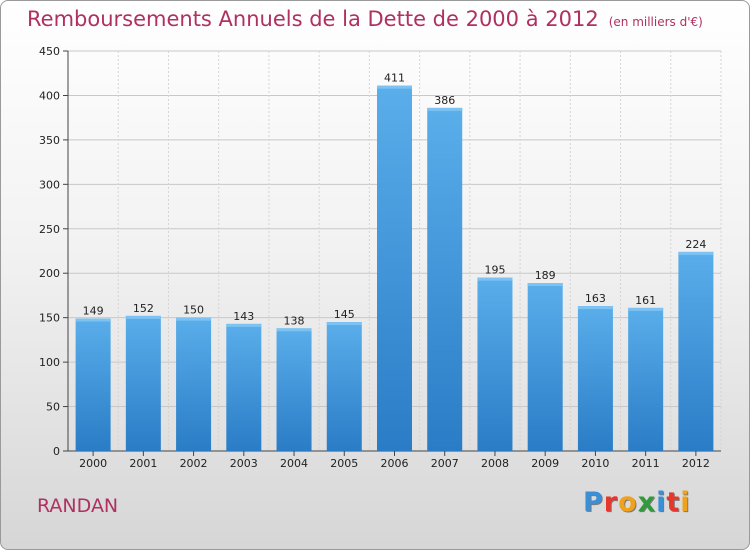 The image size is (750, 550). I want to click on y-tick-label: 0, so click(56, 451).